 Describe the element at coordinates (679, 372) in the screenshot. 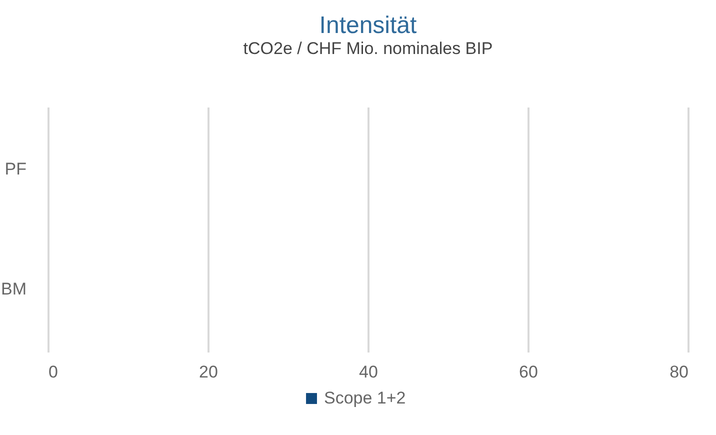

I see `x-tick-label: 80` at that location.